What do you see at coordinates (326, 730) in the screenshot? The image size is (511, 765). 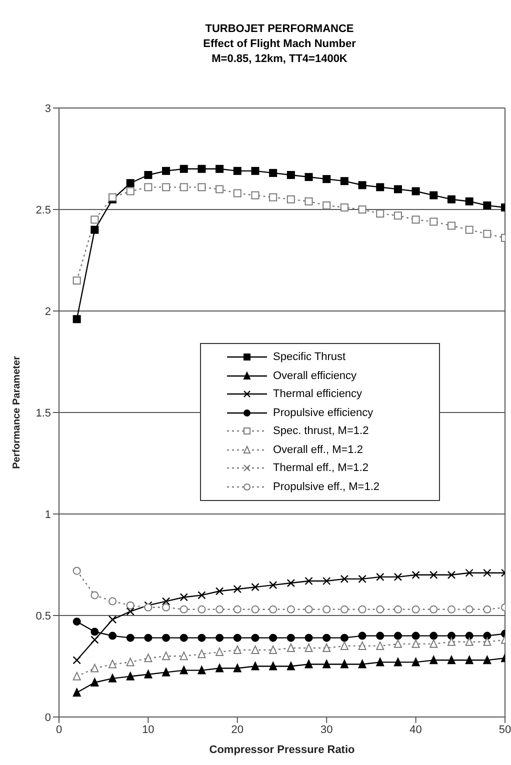 I see `x-tick-label: 30` at bounding box center [326, 730].